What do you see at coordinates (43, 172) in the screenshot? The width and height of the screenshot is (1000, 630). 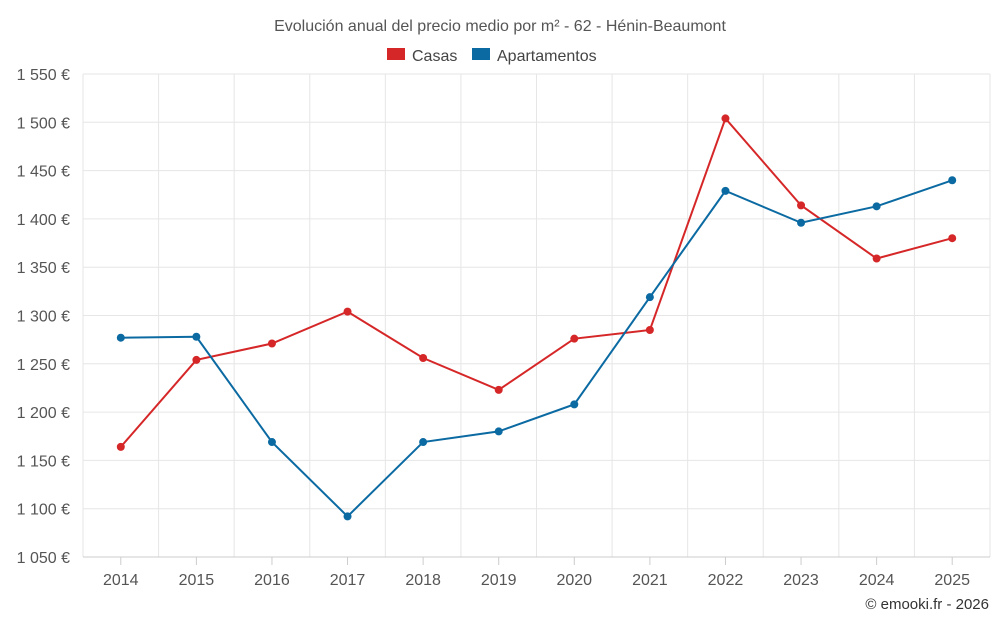 I see `y-tick-label: 1 450 €` at bounding box center [43, 172].